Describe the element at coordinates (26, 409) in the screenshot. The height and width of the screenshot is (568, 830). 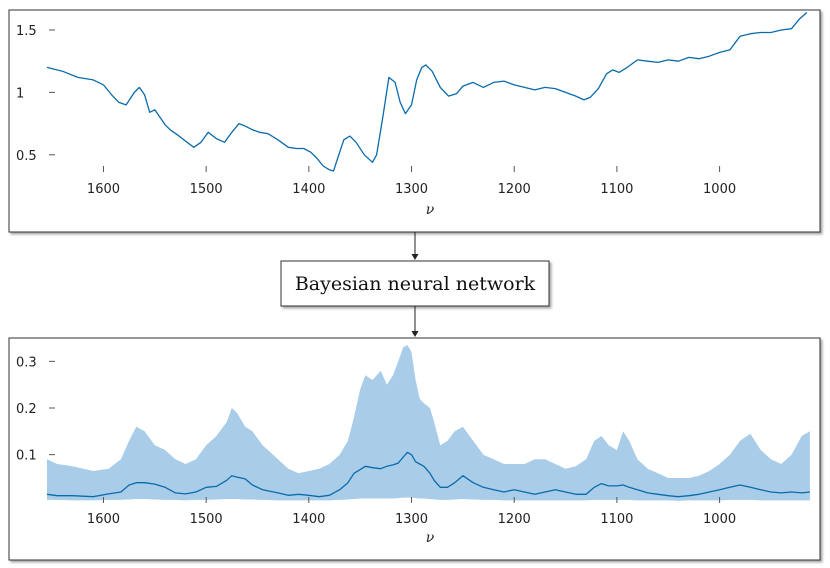
I see `y-tick-label: 0.2` at that location.